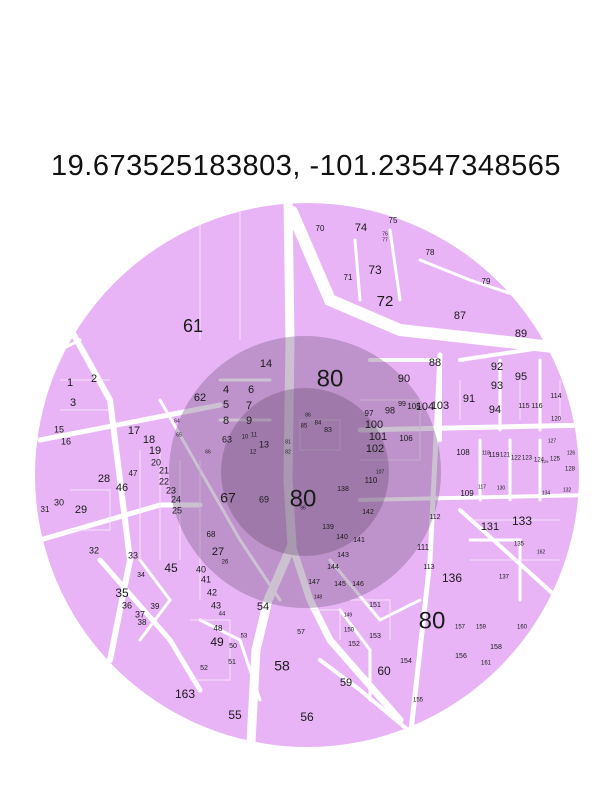 The height and width of the screenshot is (792, 612). I want to click on parcel-label: 22, so click(164, 481).